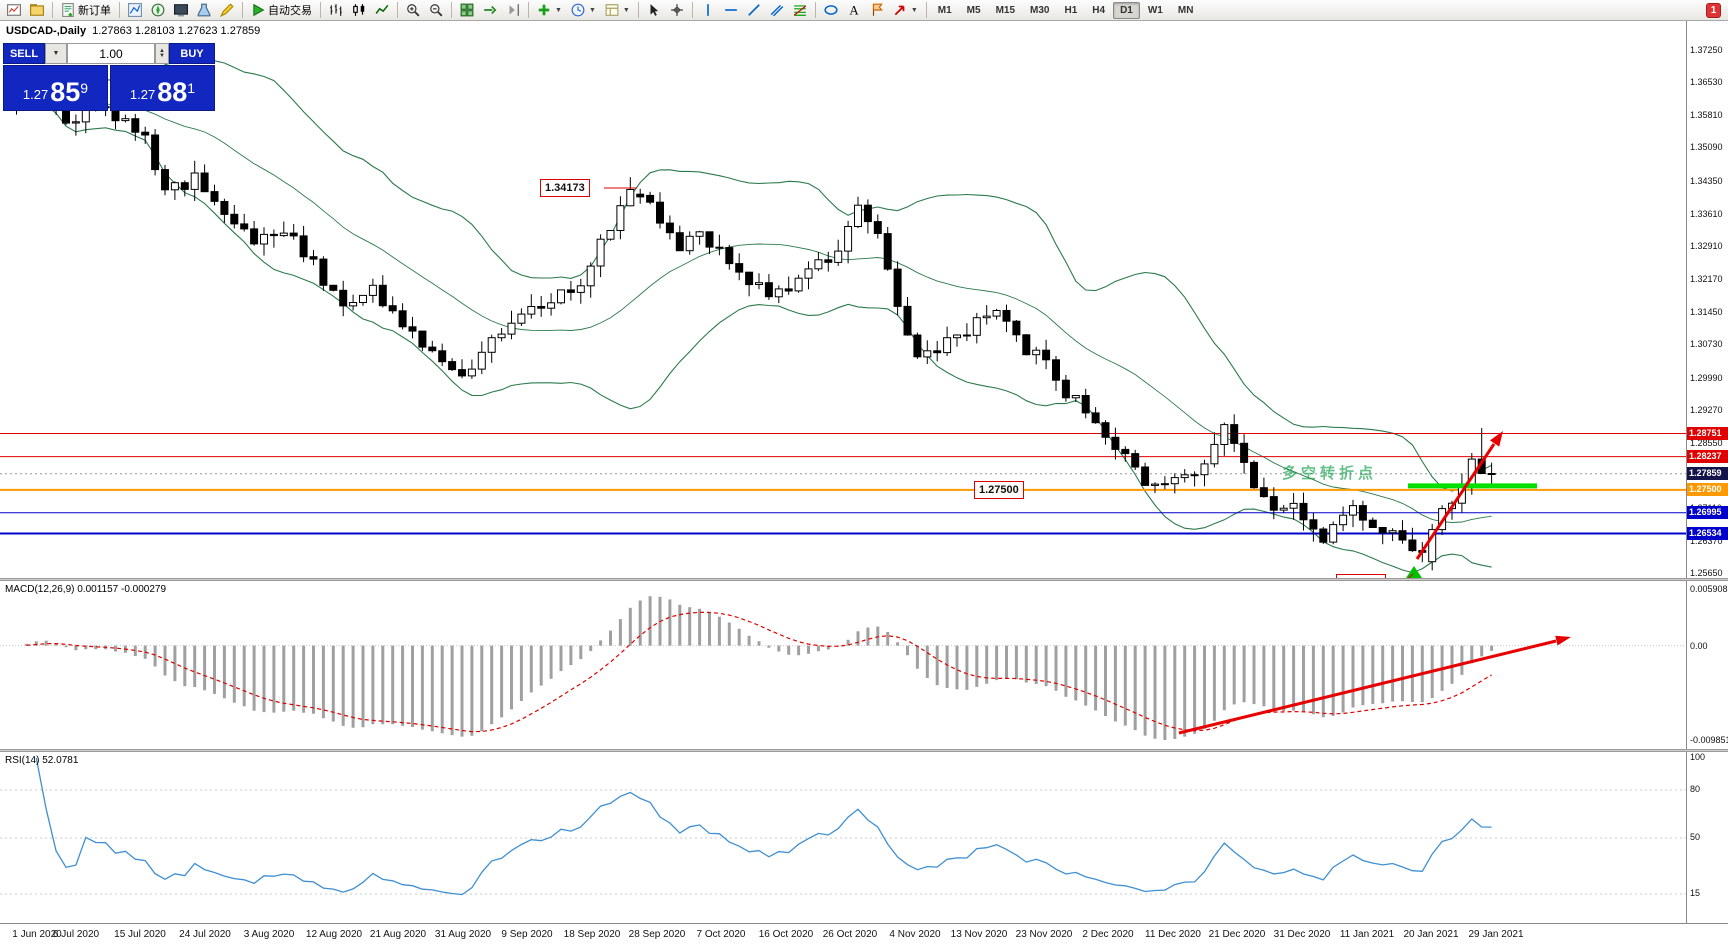 Image resolution: width=1728 pixels, height=947 pixels. I want to click on market-watch-icon, so click(135, 10).